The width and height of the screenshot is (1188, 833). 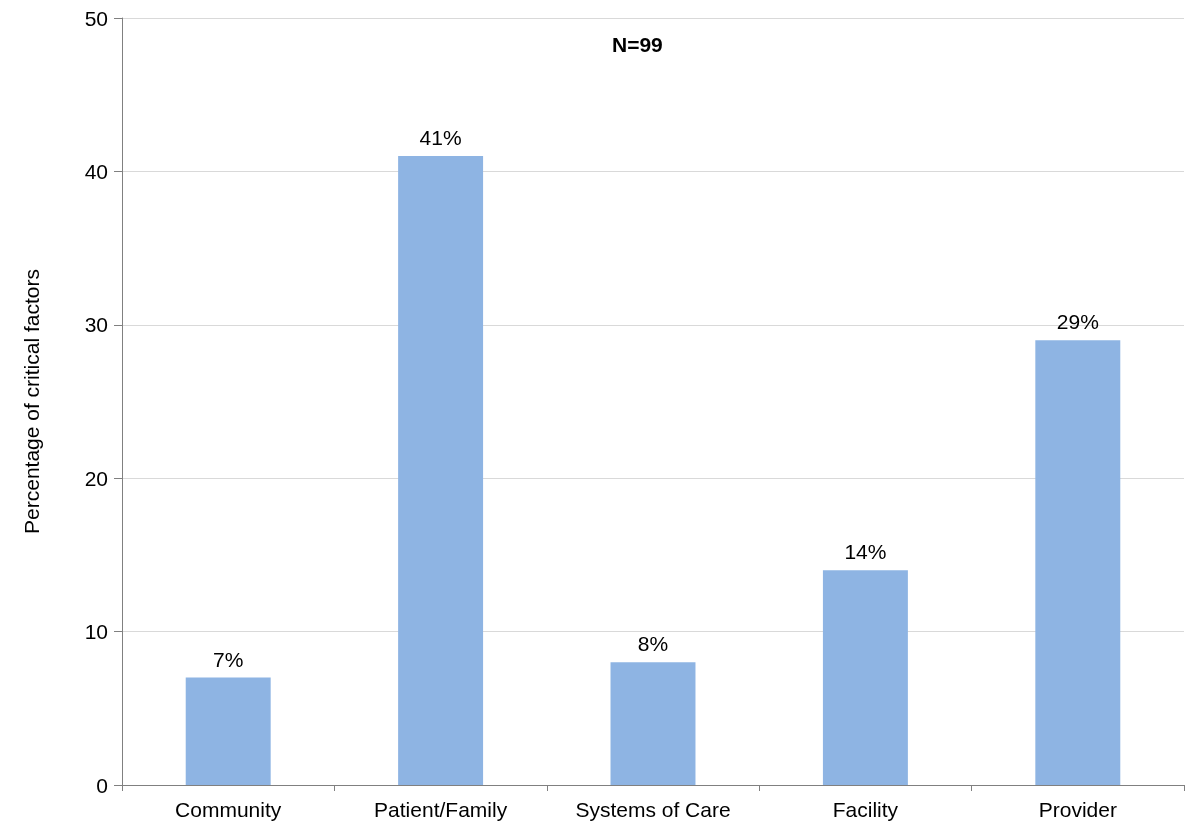 What do you see at coordinates (637, 44) in the screenshot?
I see `annotation: N=99` at bounding box center [637, 44].